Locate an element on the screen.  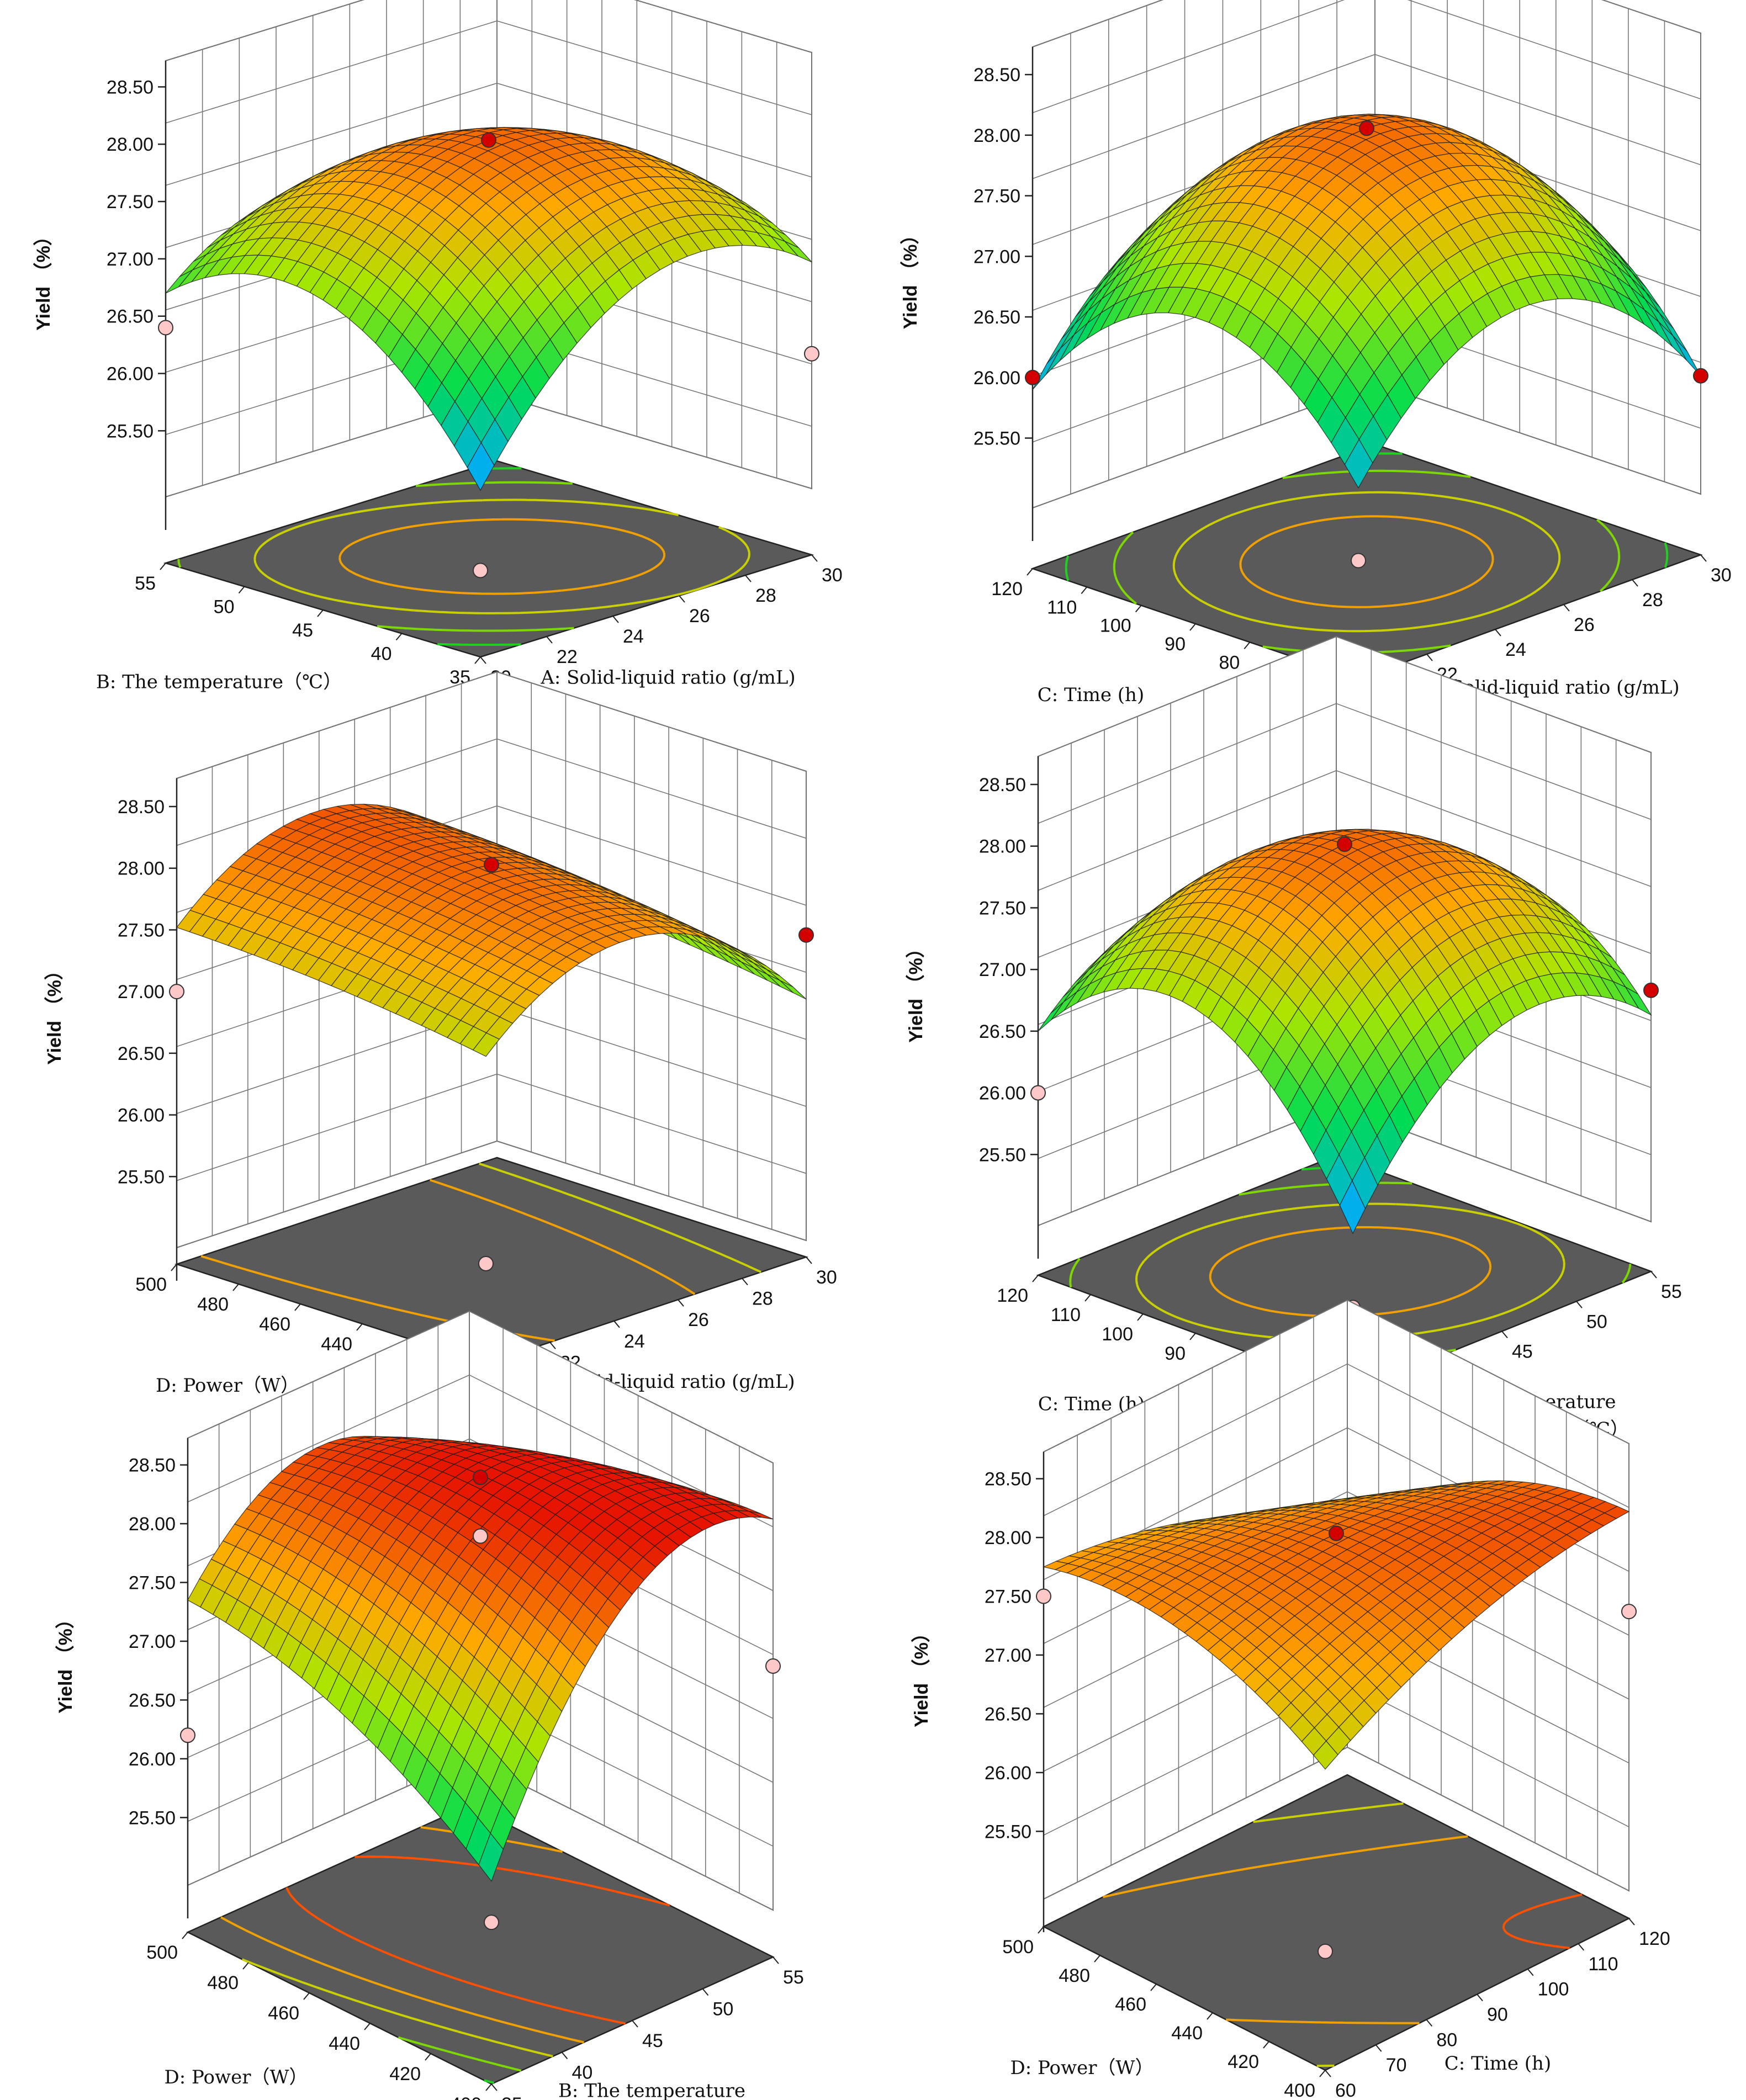
x-tick-label: 22 is located at coordinates (567, 656).